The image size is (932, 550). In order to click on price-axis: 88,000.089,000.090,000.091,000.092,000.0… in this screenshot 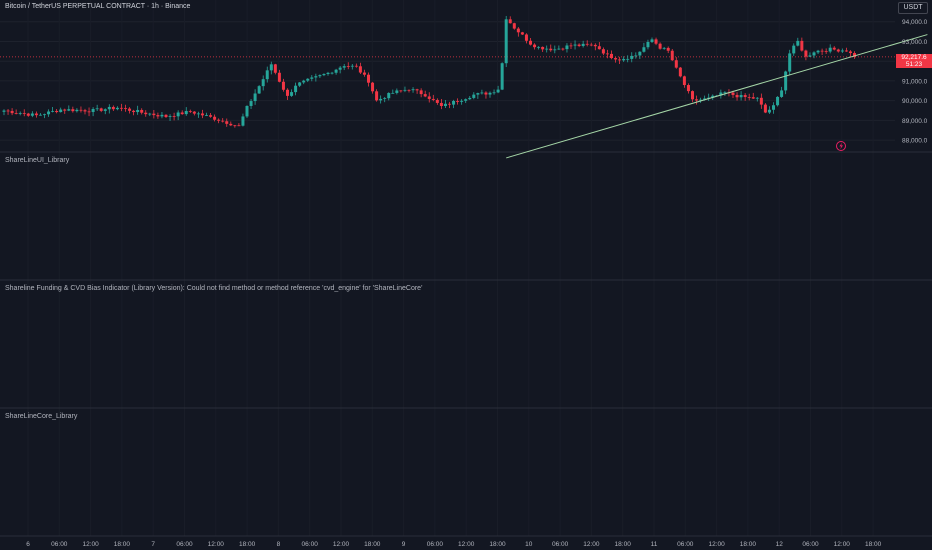, I will do `click(915, 81)`.